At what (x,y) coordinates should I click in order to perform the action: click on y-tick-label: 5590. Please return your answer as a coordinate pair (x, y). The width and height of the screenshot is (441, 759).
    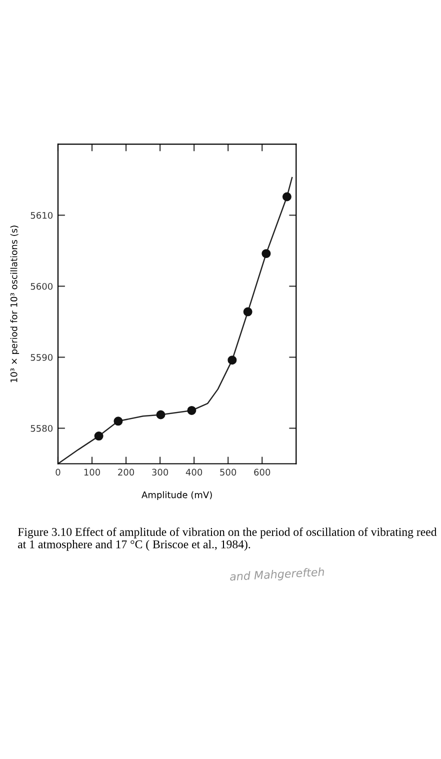
    Looking at the image, I should click on (41, 357).